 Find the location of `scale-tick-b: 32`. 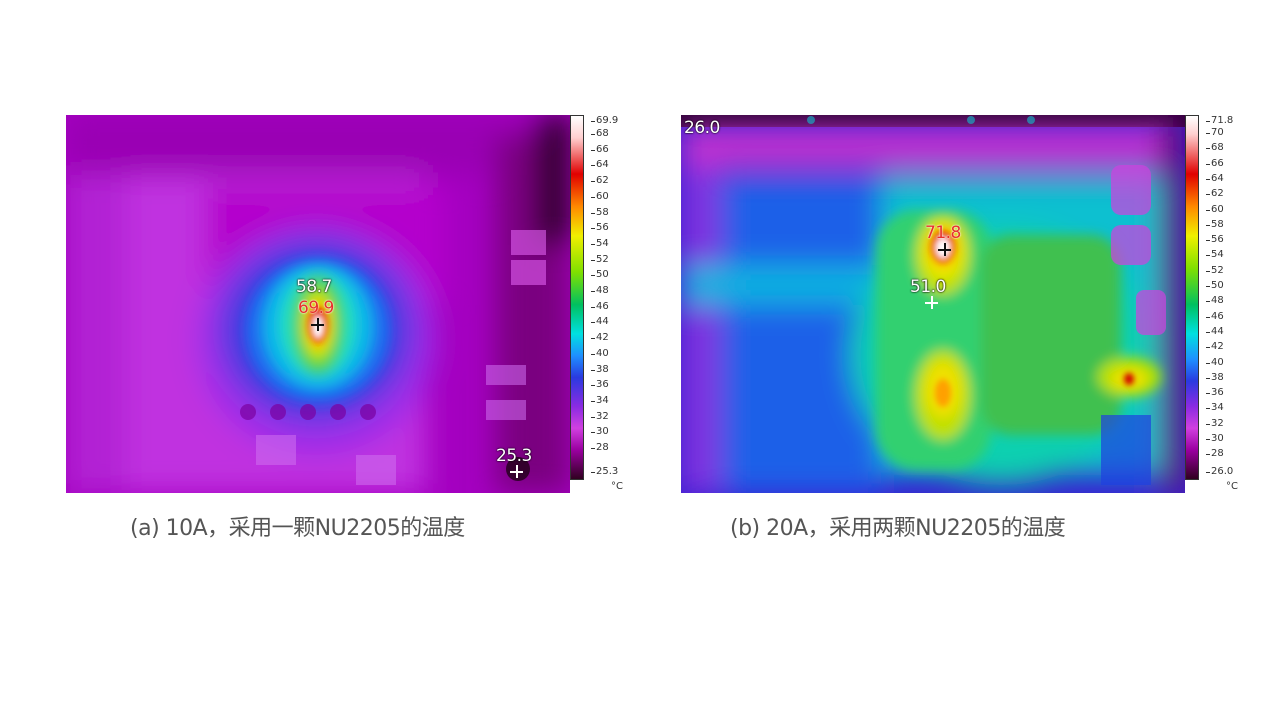

scale-tick-b: 32 is located at coordinates (1215, 423).